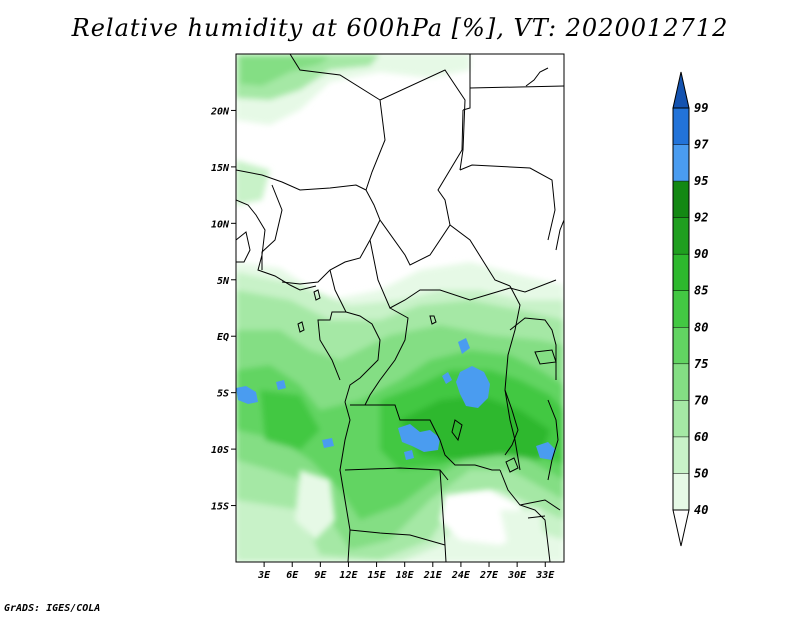 Image resolution: width=800 pixels, height=618 pixels. What do you see at coordinates (701, 181) in the screenshot?
I see `colorbar-label: 95` at bounding box center [701, 181].